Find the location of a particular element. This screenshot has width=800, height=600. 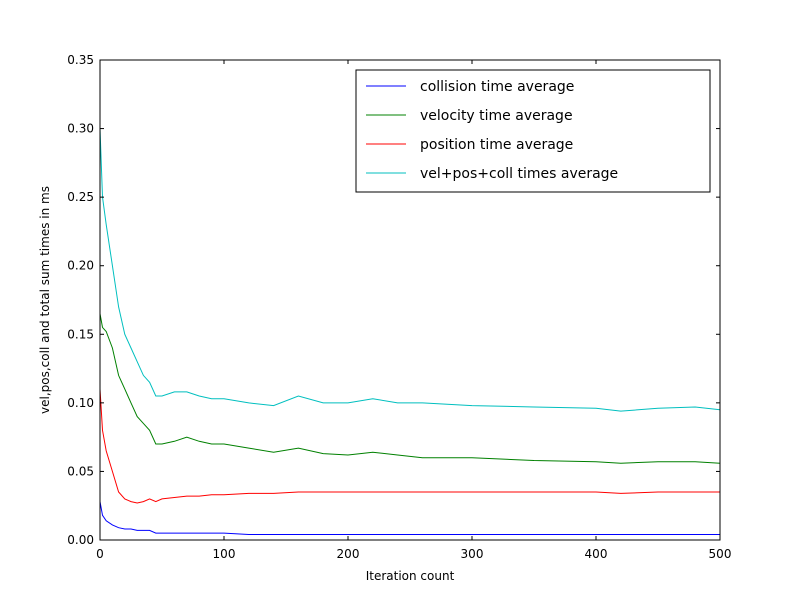

y-tick-label: 0.30 is located at coordinates (80, 129).